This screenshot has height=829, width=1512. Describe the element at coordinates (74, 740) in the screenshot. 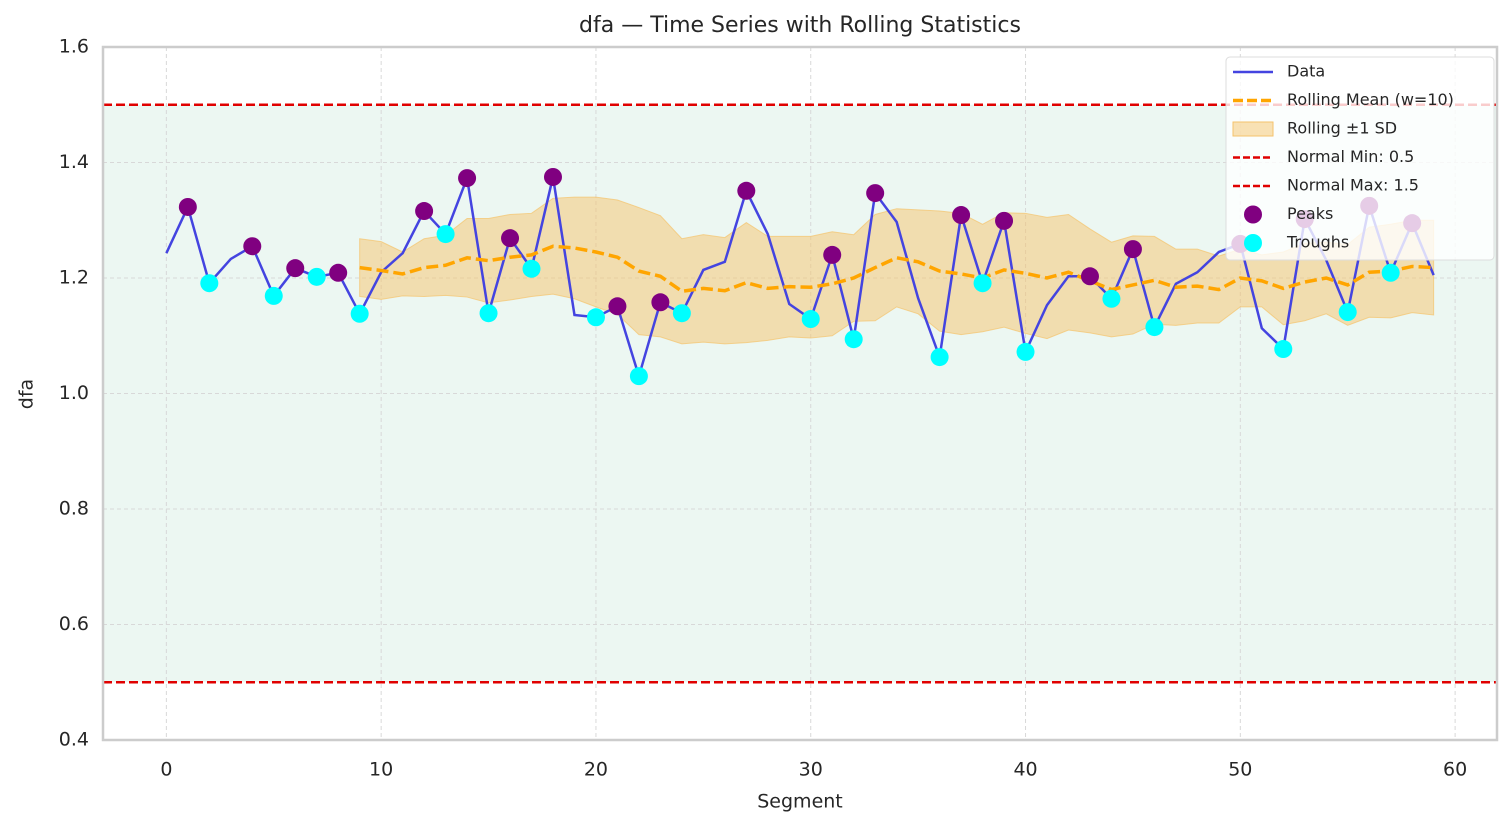

I see `y-tick-label: 0.4` at that location.